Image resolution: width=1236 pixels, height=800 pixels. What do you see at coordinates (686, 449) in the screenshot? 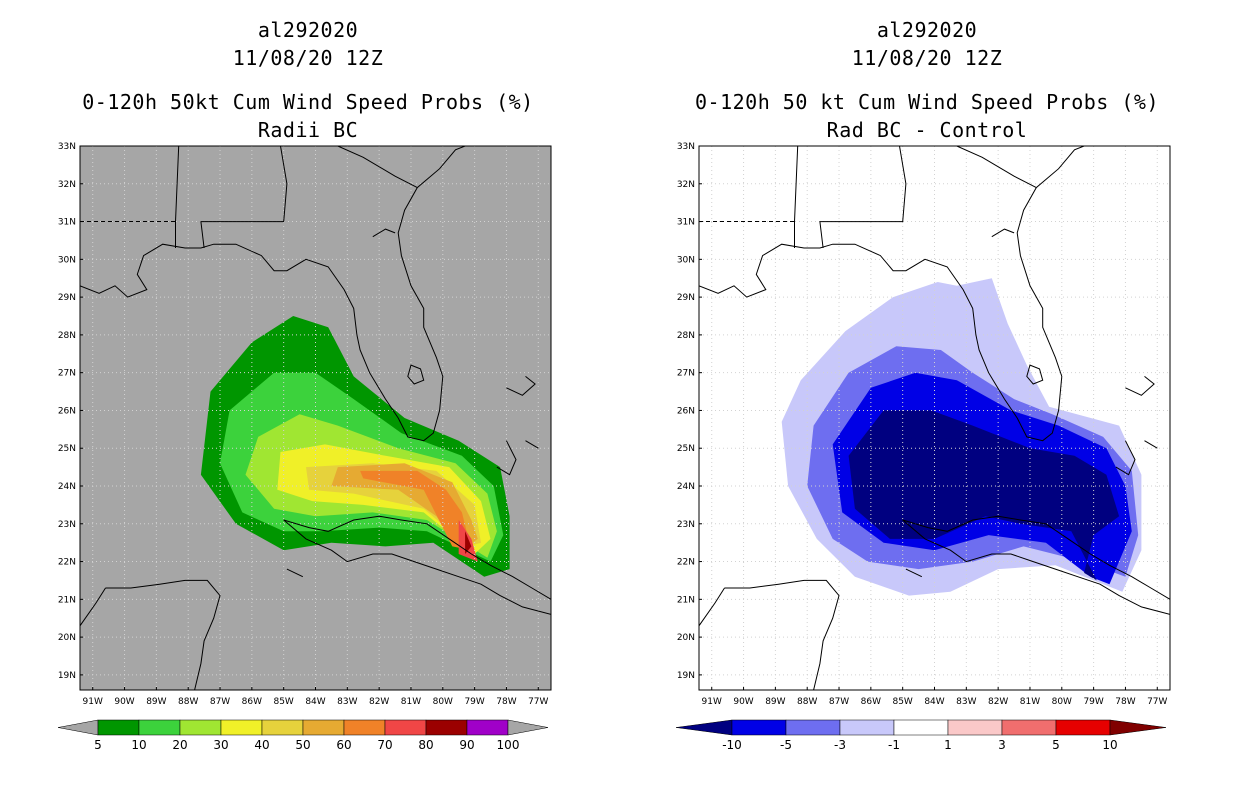
I see `right-lat-tick-label: 25N` at bounding box center [686, 449].